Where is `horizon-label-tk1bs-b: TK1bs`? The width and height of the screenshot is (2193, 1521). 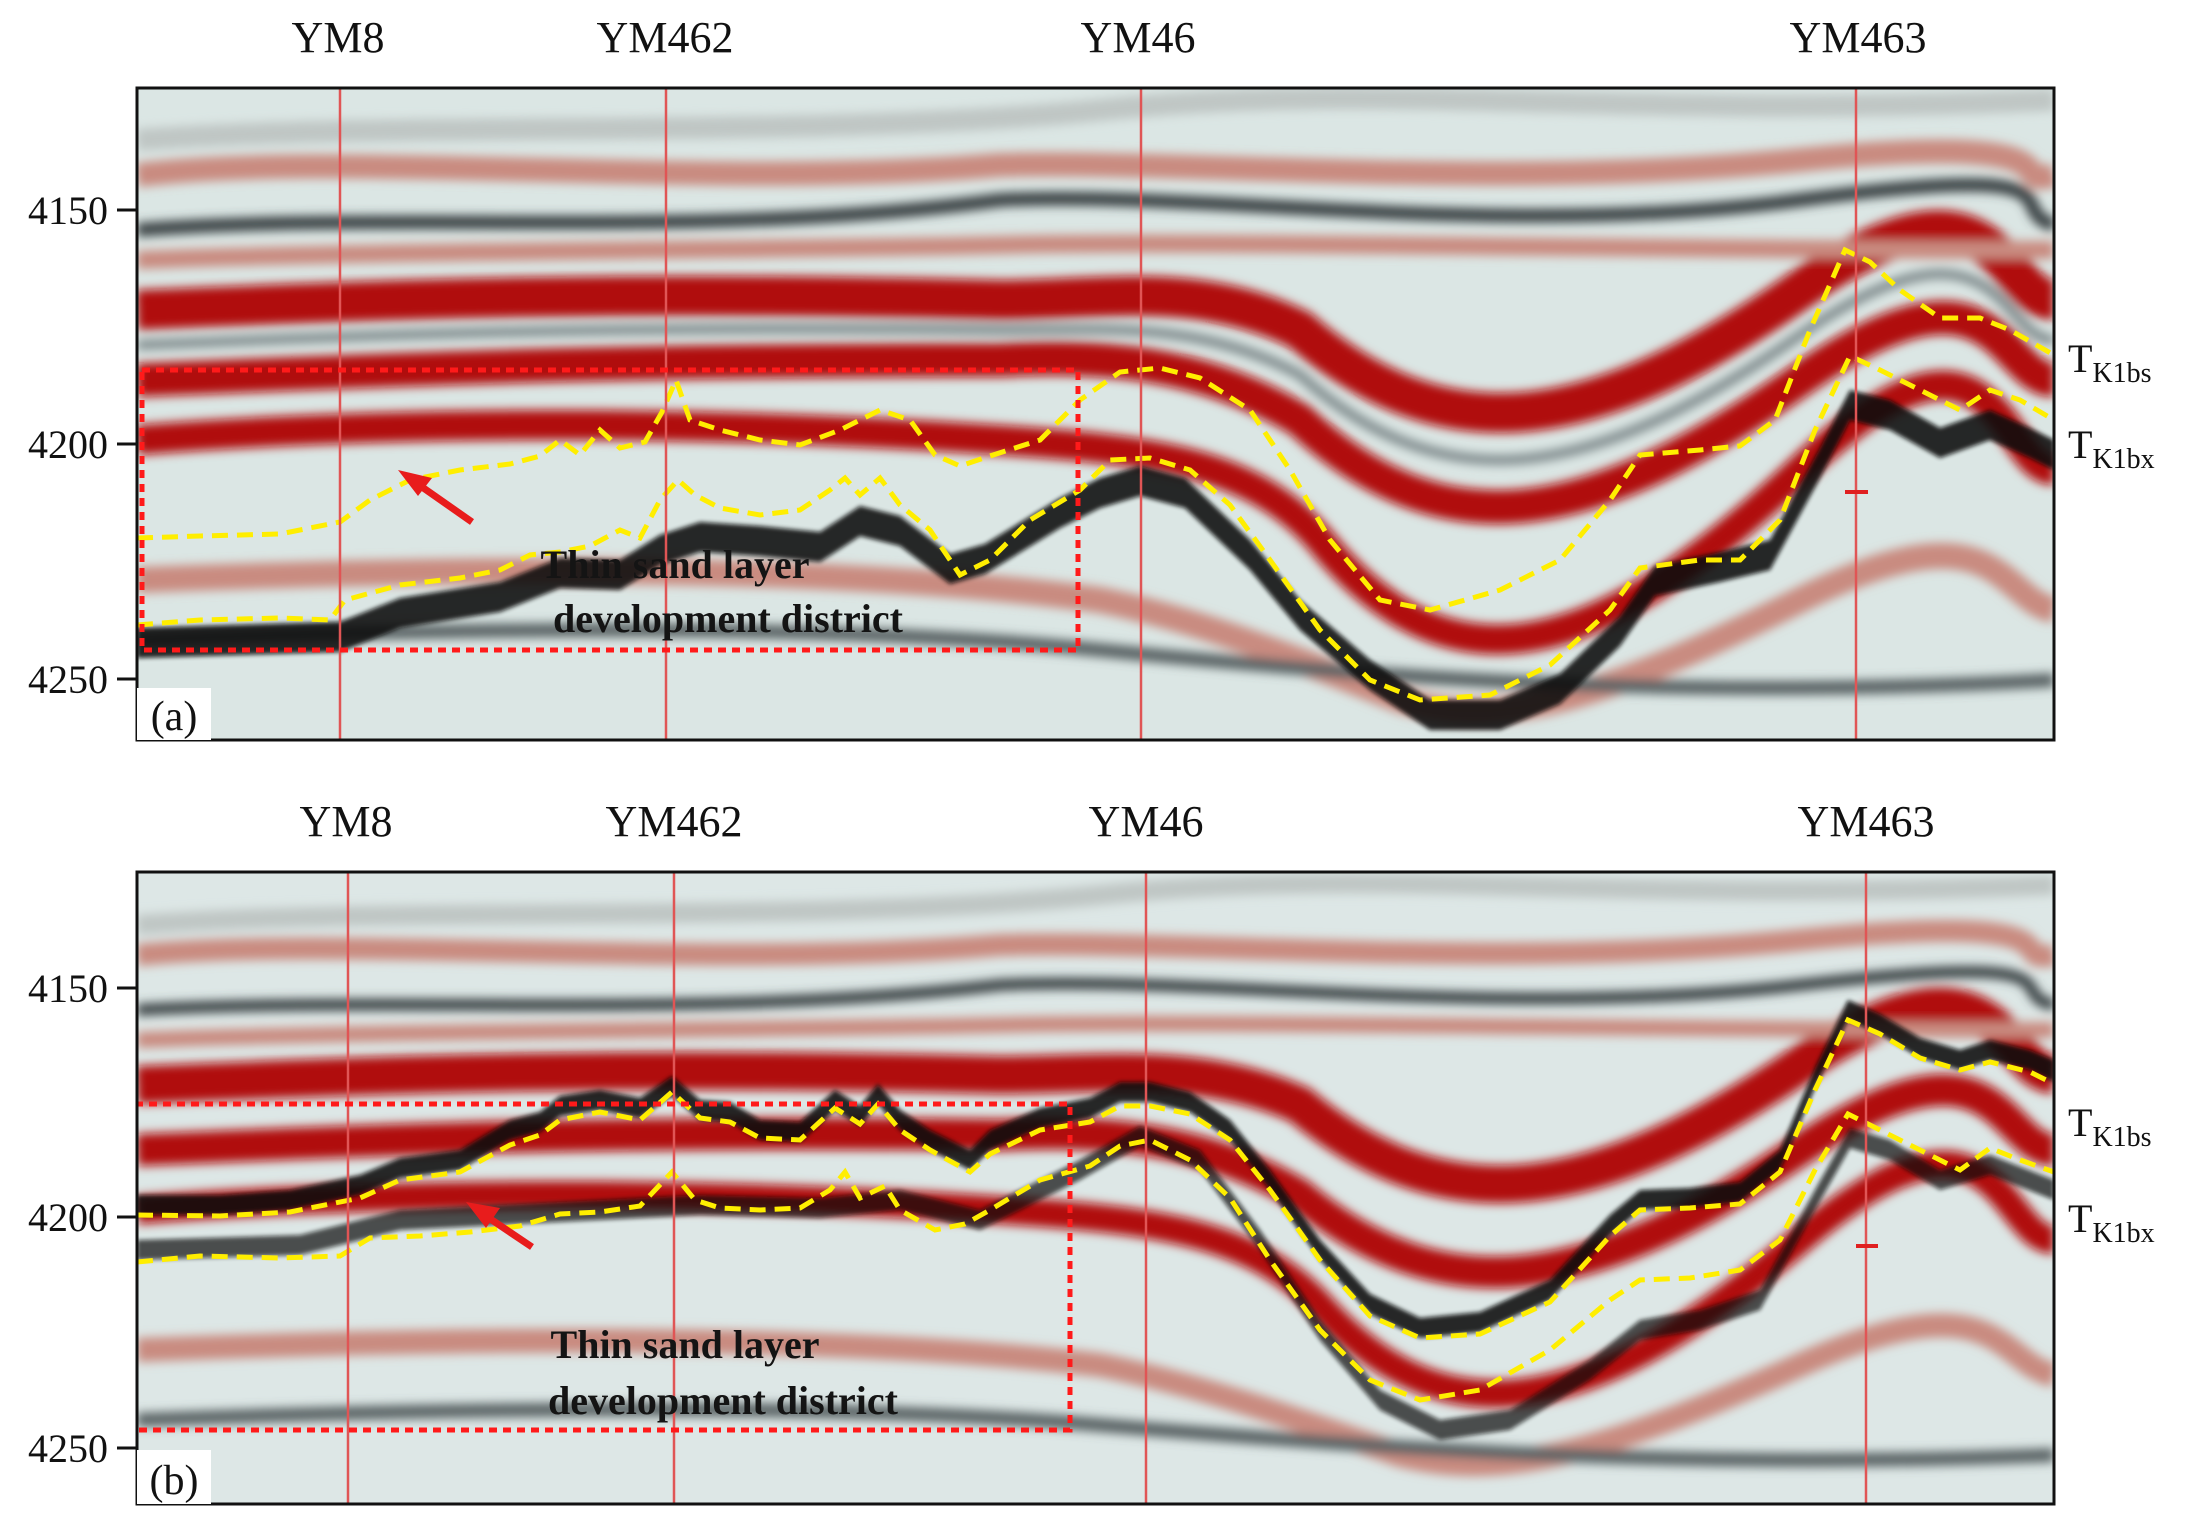
horizon-label-tk1bs-b: TK1bs is located at coordinates (2110, 1126).